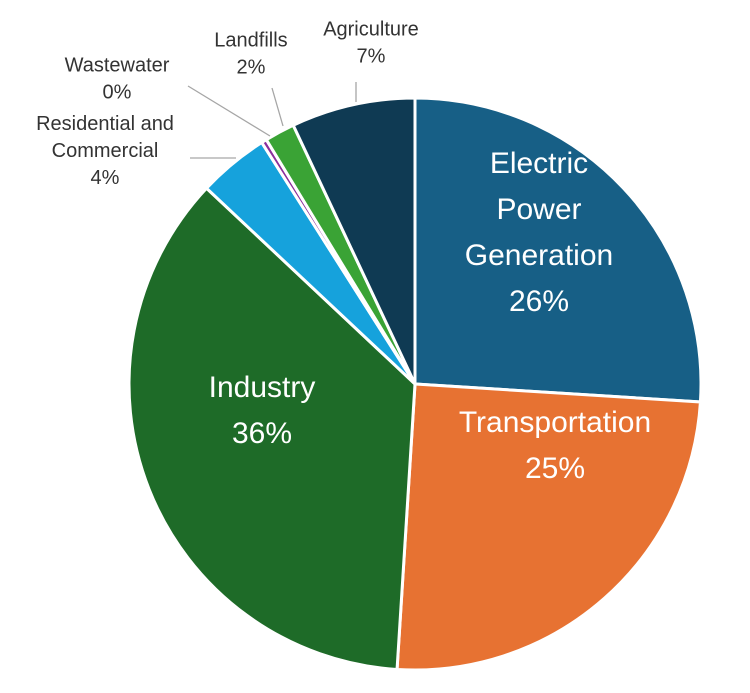  I want to click on data-label-residential-and-commercial: Residential and Commercial 4%, so click(105, 151).